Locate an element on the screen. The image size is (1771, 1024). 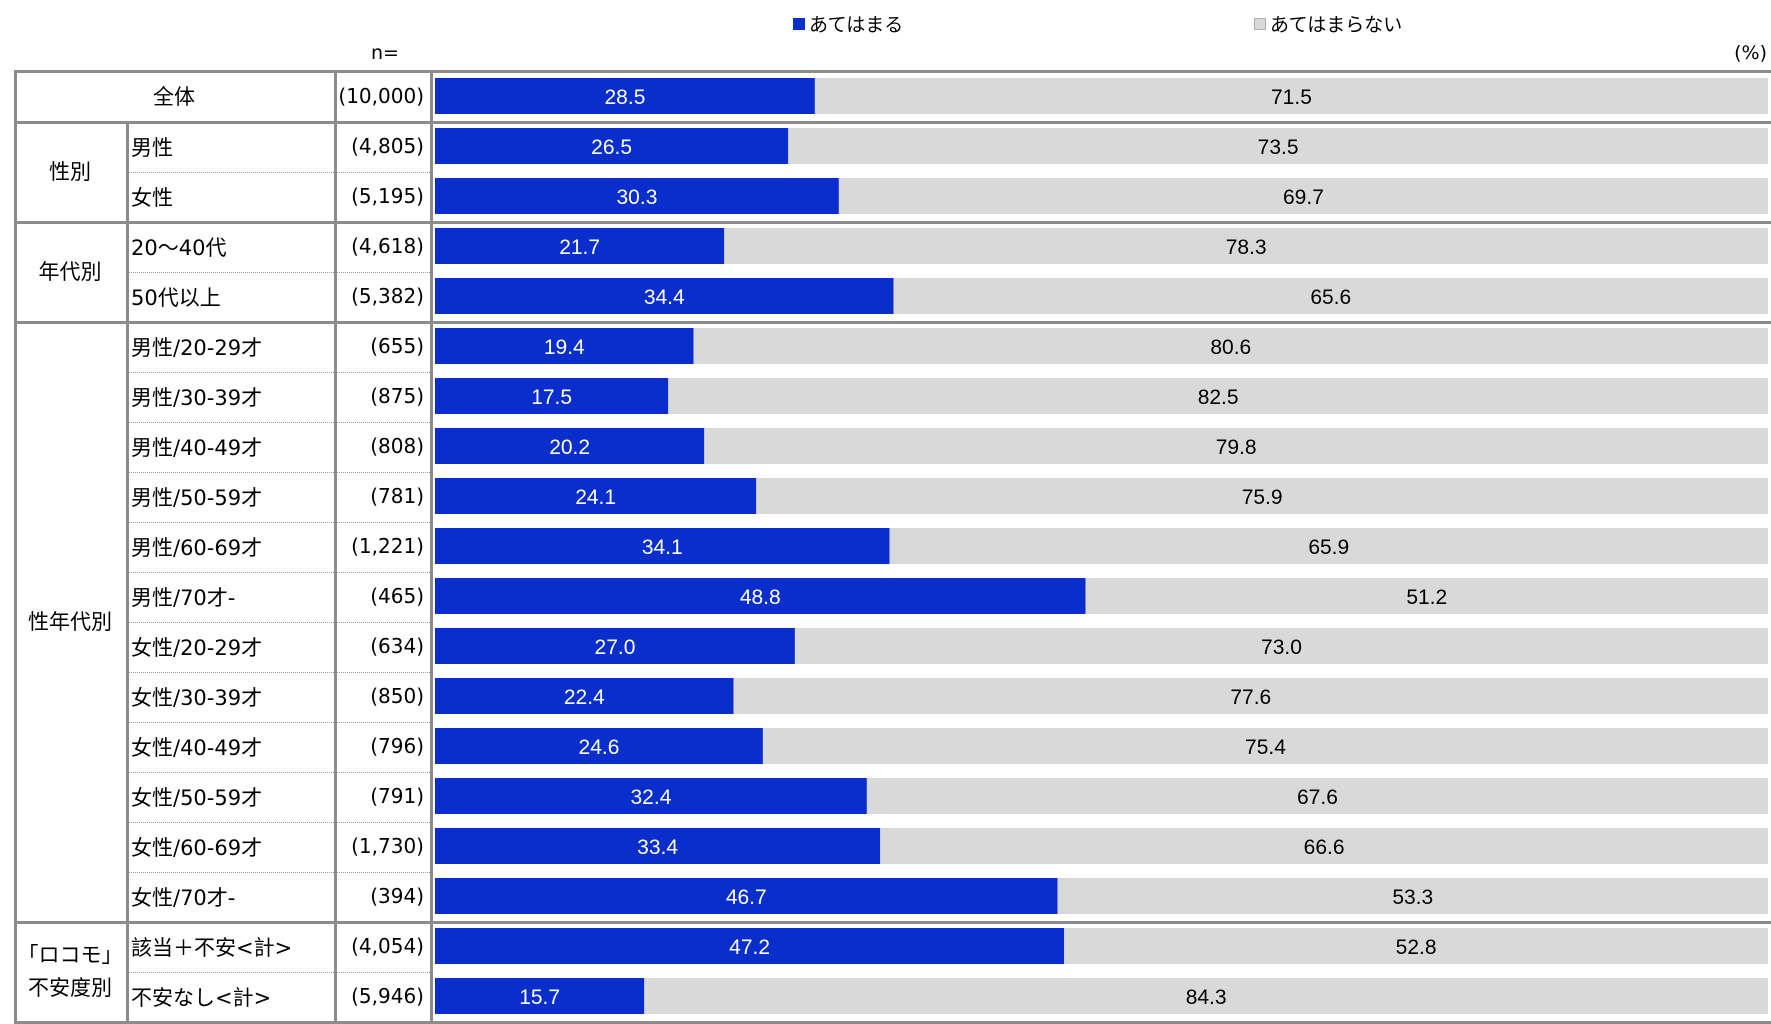
row-n: (5,382) is located at coordinates (387, 296).